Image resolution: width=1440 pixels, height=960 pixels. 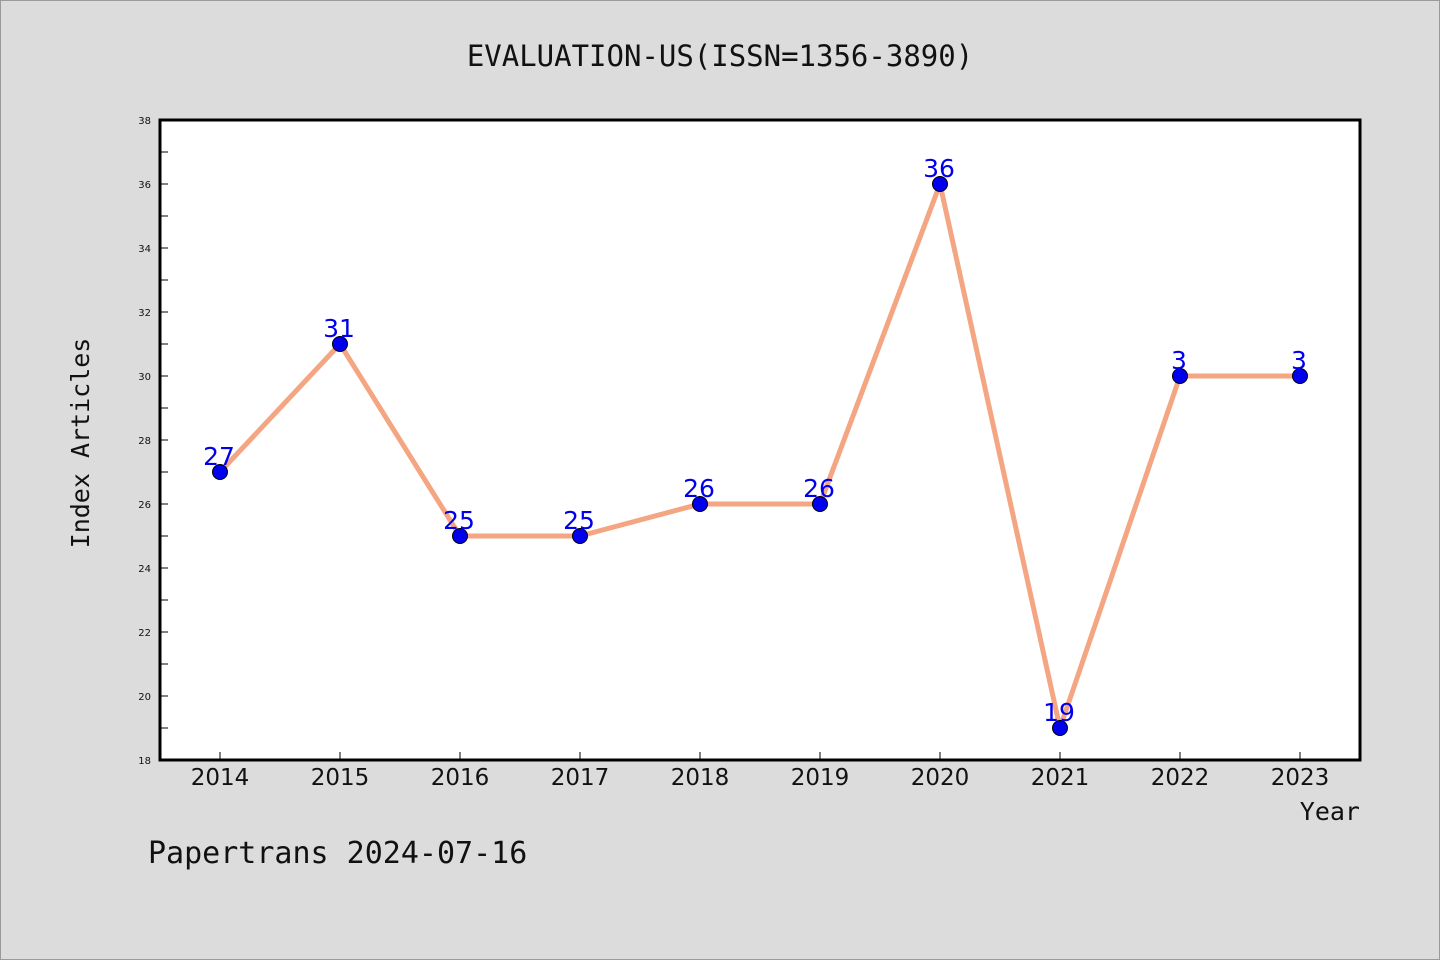 I want to click on y-tick-label: 28, so click(x=144, y=441).